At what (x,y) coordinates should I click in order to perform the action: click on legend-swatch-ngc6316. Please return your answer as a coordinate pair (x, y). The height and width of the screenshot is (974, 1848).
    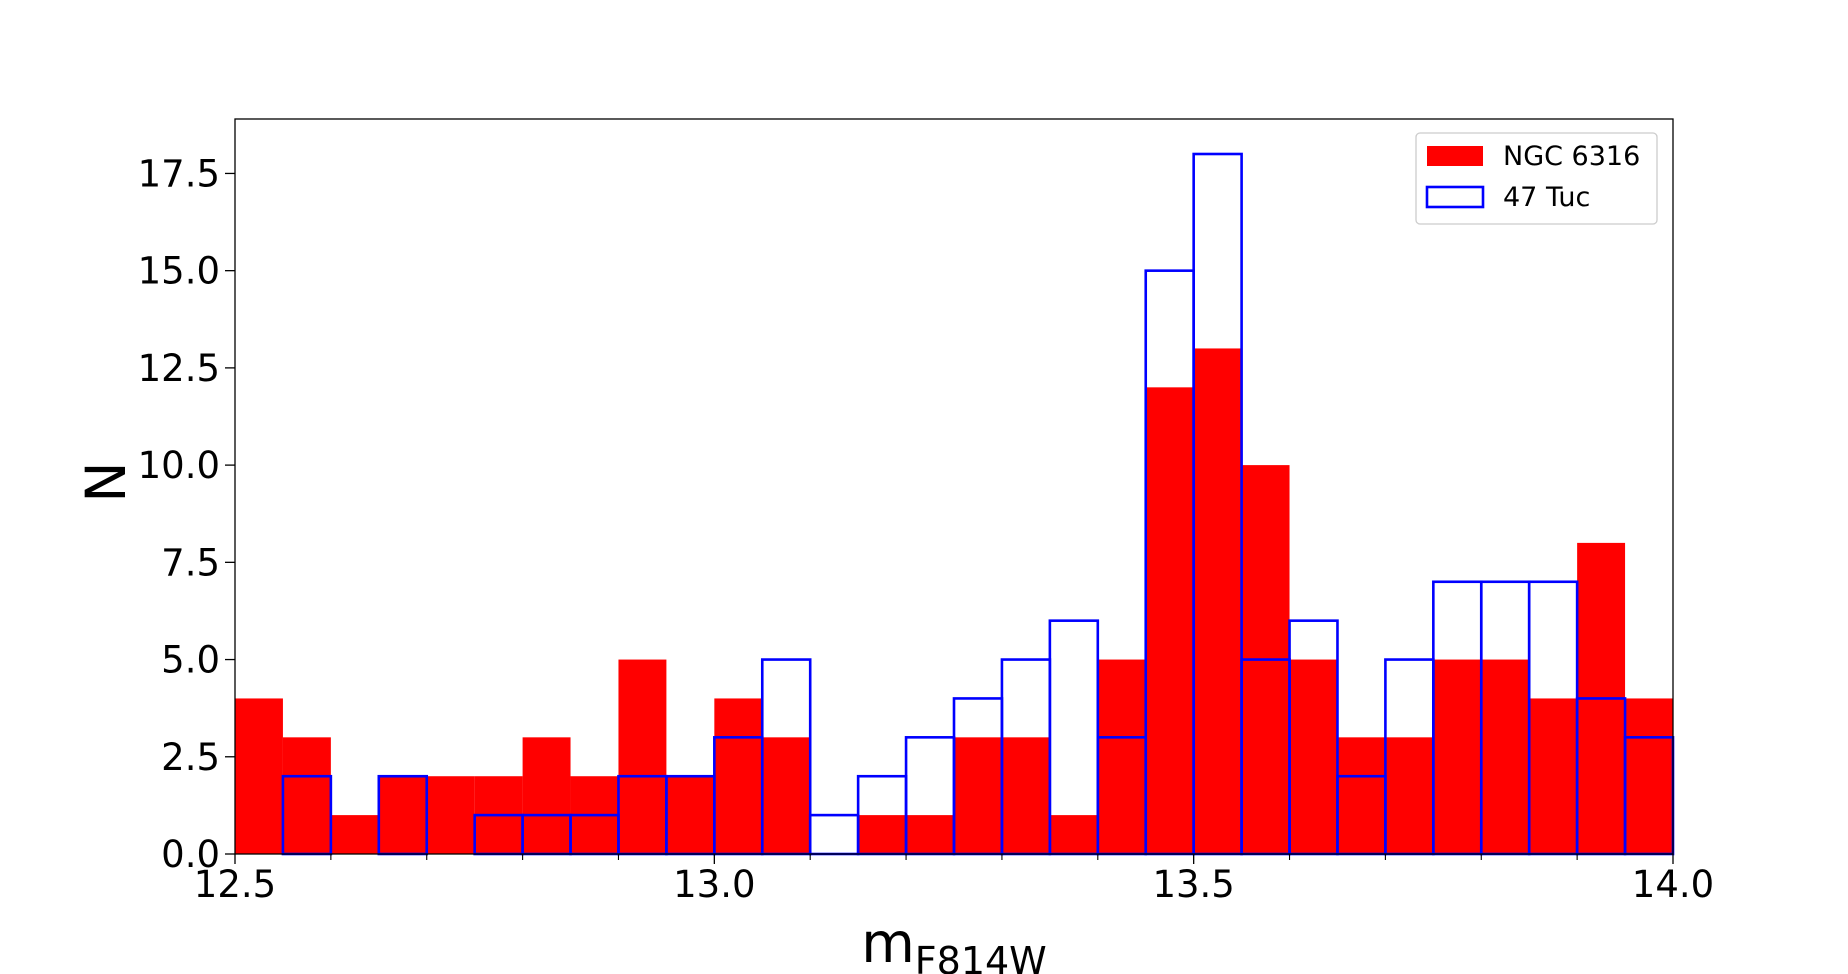
    Looking at the image, I should click on (1455, 156).